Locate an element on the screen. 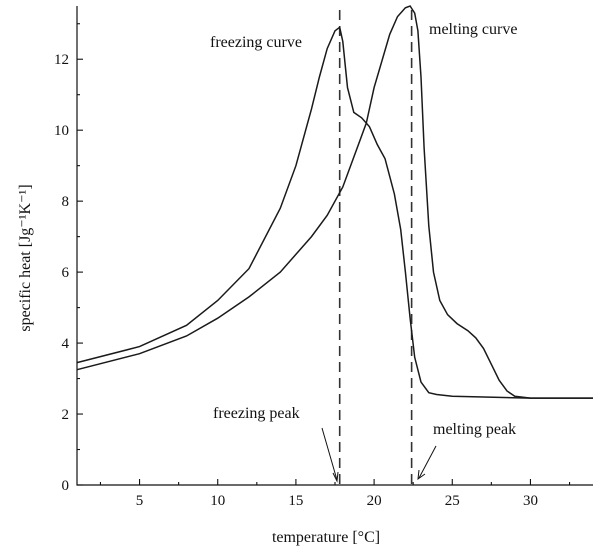  y-tick-label: 4 is located at coordinates (66, 344).